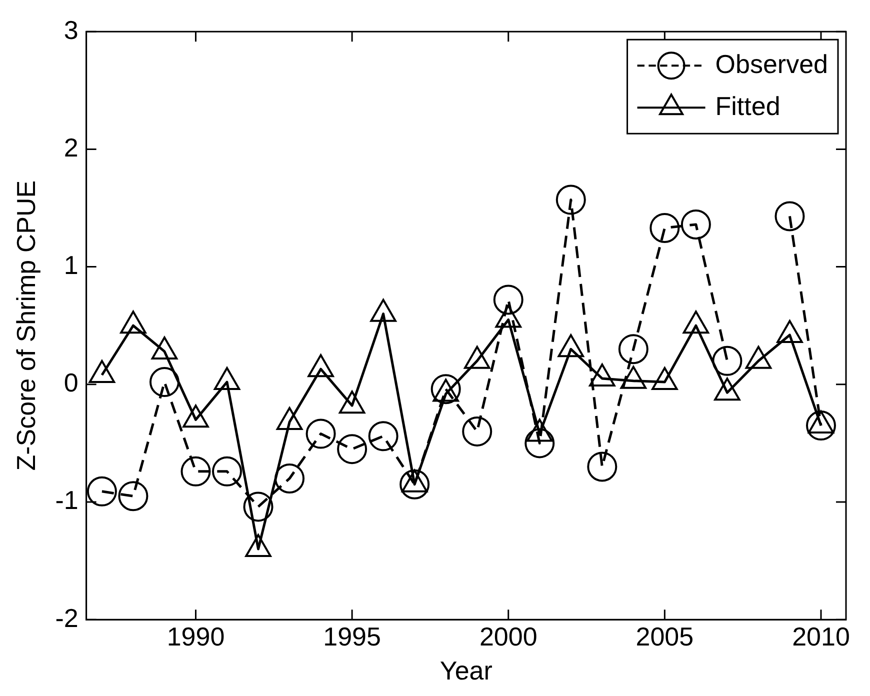 The height and width of the screenshot is (696, 870). I want to click on legend-label: Fitted, so click(747, 105).